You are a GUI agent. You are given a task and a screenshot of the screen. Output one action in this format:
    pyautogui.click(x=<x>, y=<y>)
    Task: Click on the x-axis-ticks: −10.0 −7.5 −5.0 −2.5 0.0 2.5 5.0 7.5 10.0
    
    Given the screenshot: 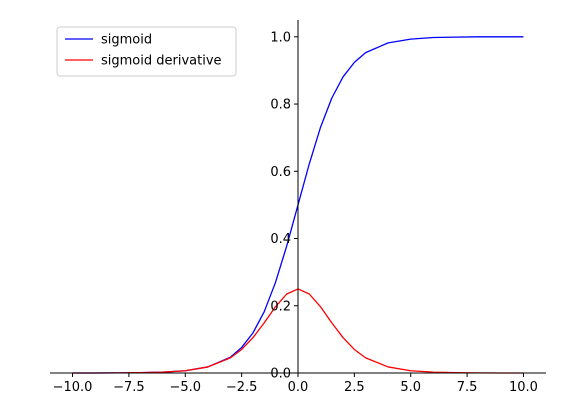 What is the action you would take?
    pyautogui.click(x=295, y=384)
    